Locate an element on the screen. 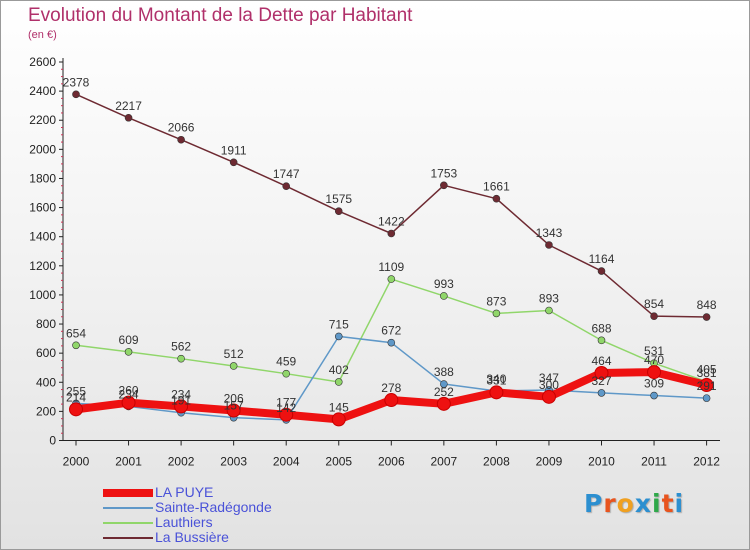  y-tick-label: 2200 is located at coordinates (42, 120).